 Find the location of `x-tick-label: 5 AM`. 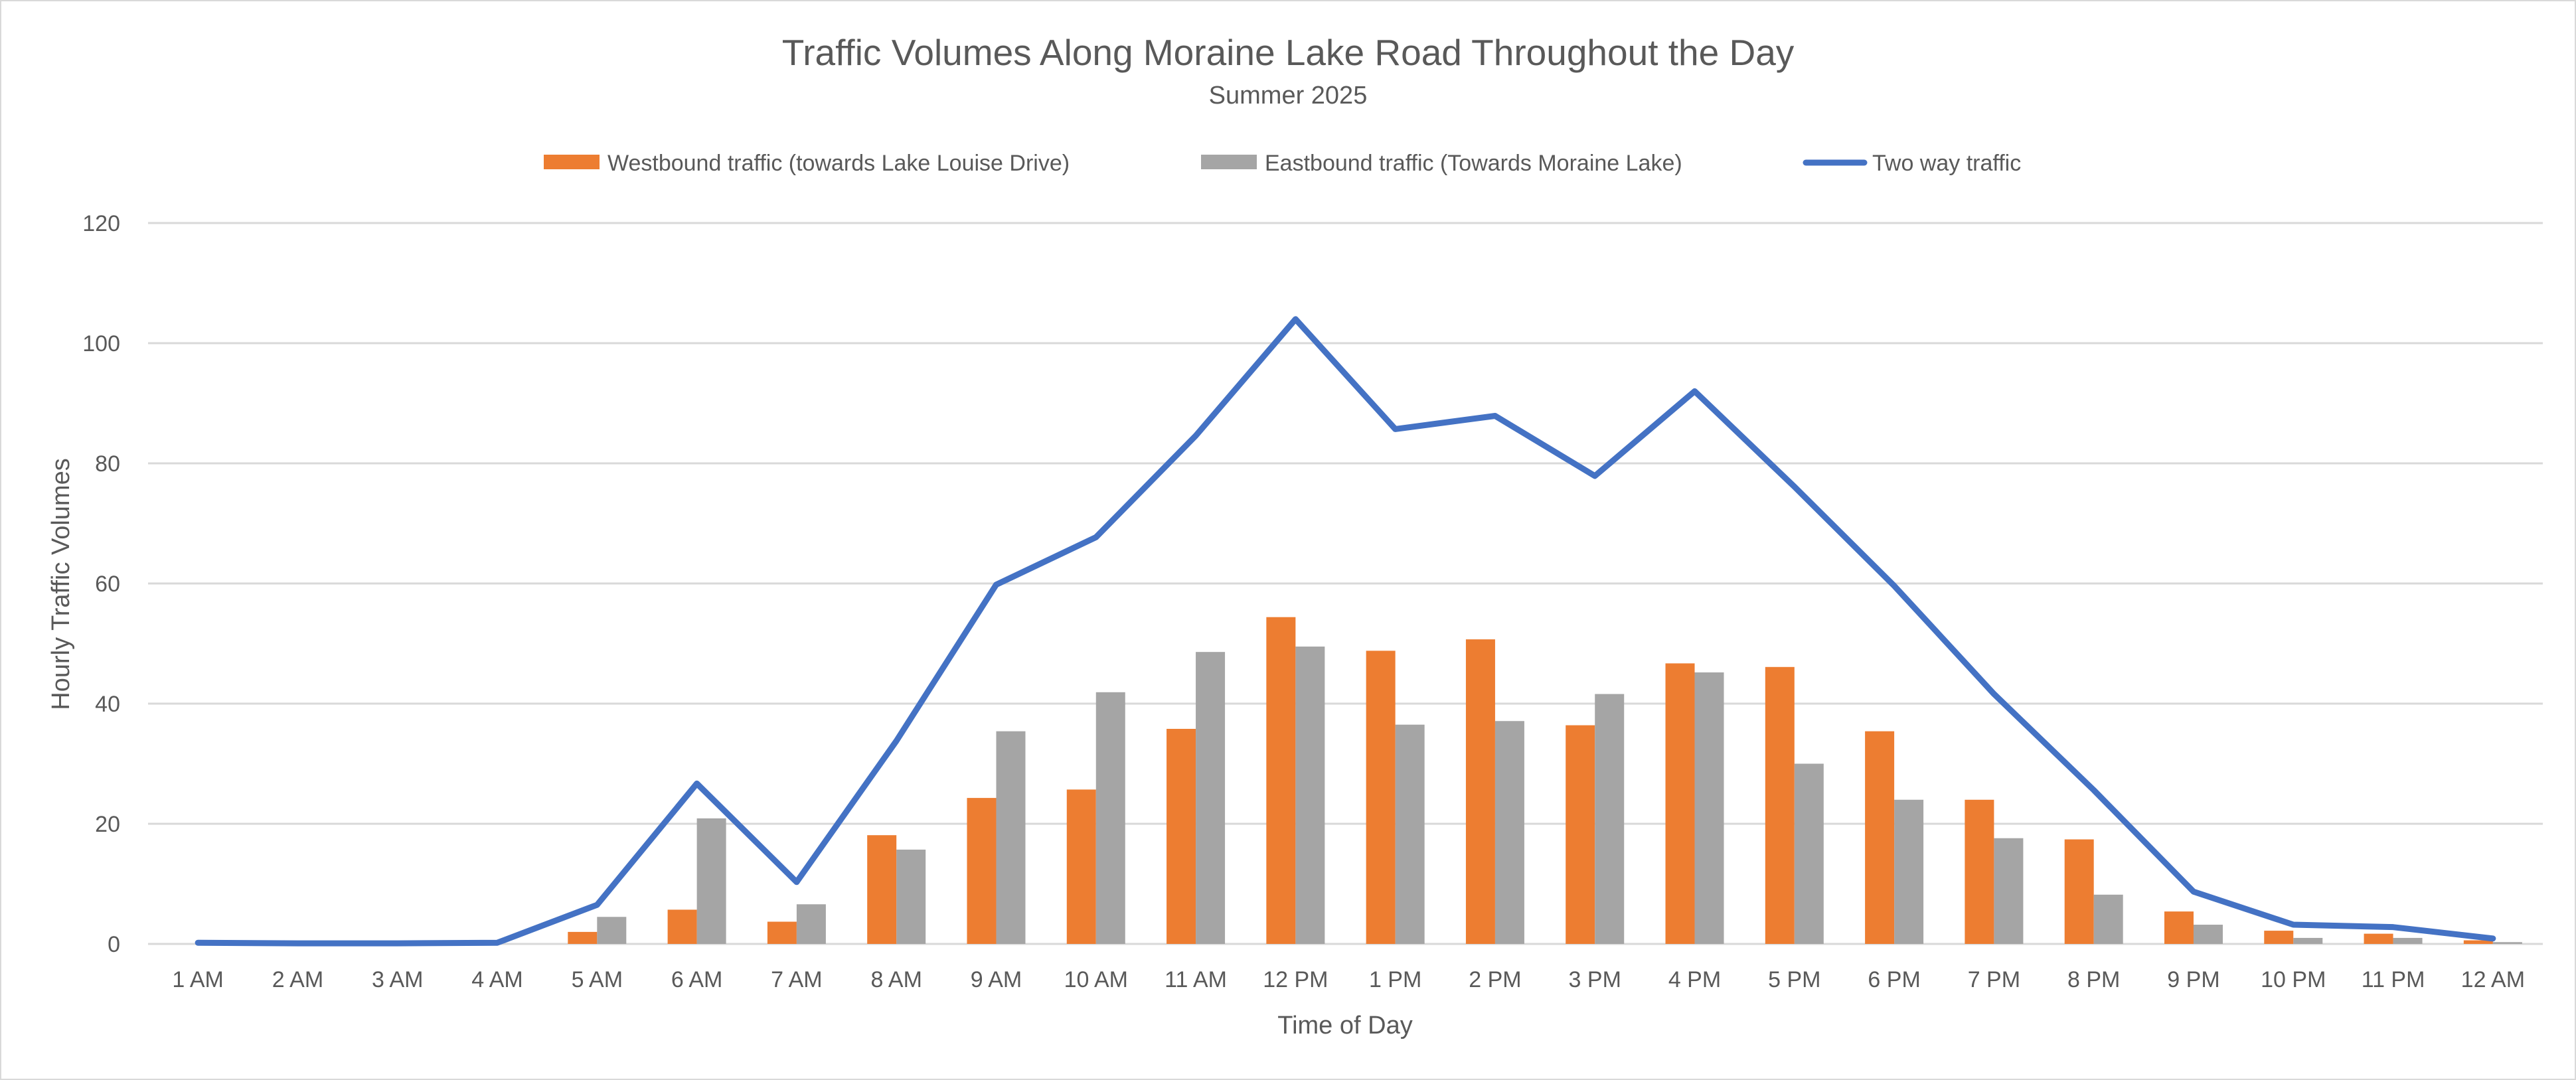

x-tick-label: 5 AM is located at coordinates (597, 980).